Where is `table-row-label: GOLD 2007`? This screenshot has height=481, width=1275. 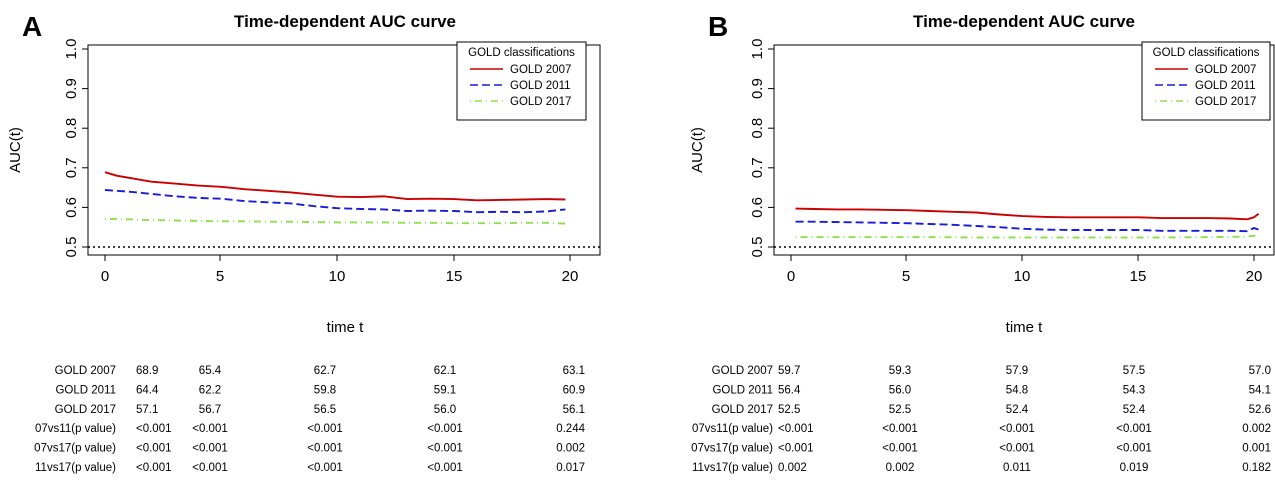
table-row-label: GOLD 2007 is located at coordinates (85, 371).